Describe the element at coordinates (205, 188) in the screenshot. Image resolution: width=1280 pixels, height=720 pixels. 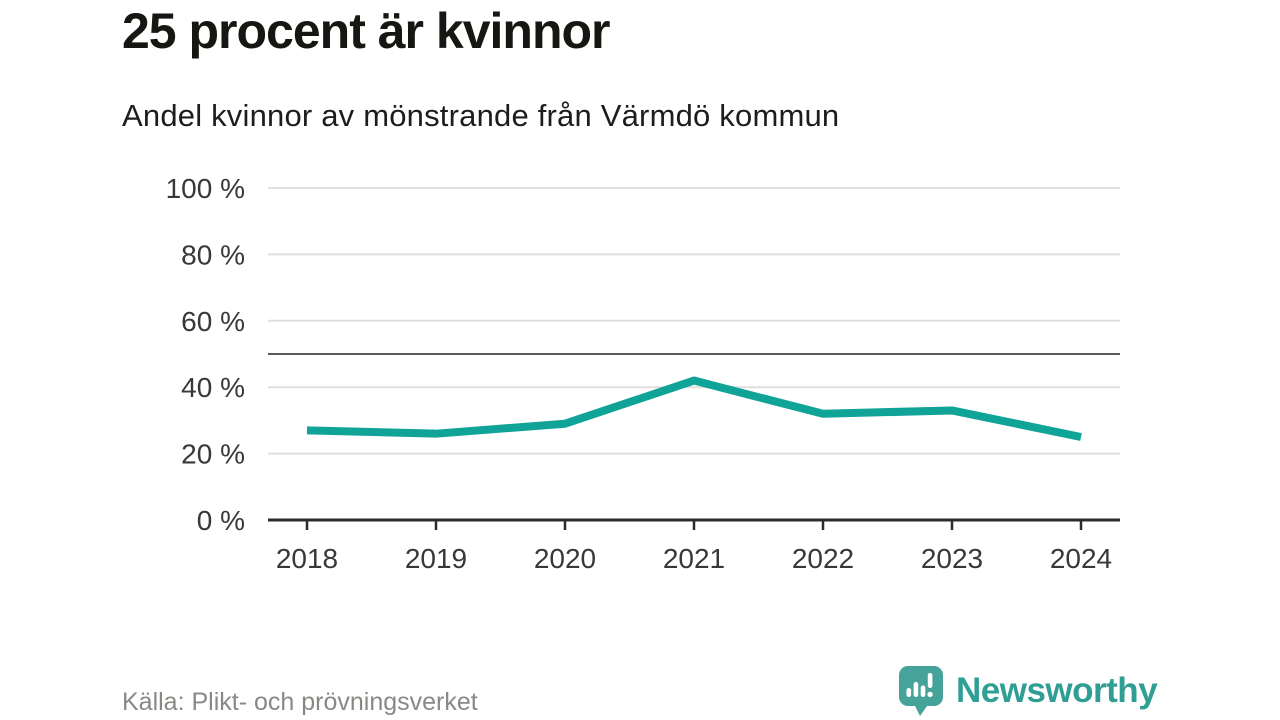
I see `y-tick-label: 100 %` at that location.